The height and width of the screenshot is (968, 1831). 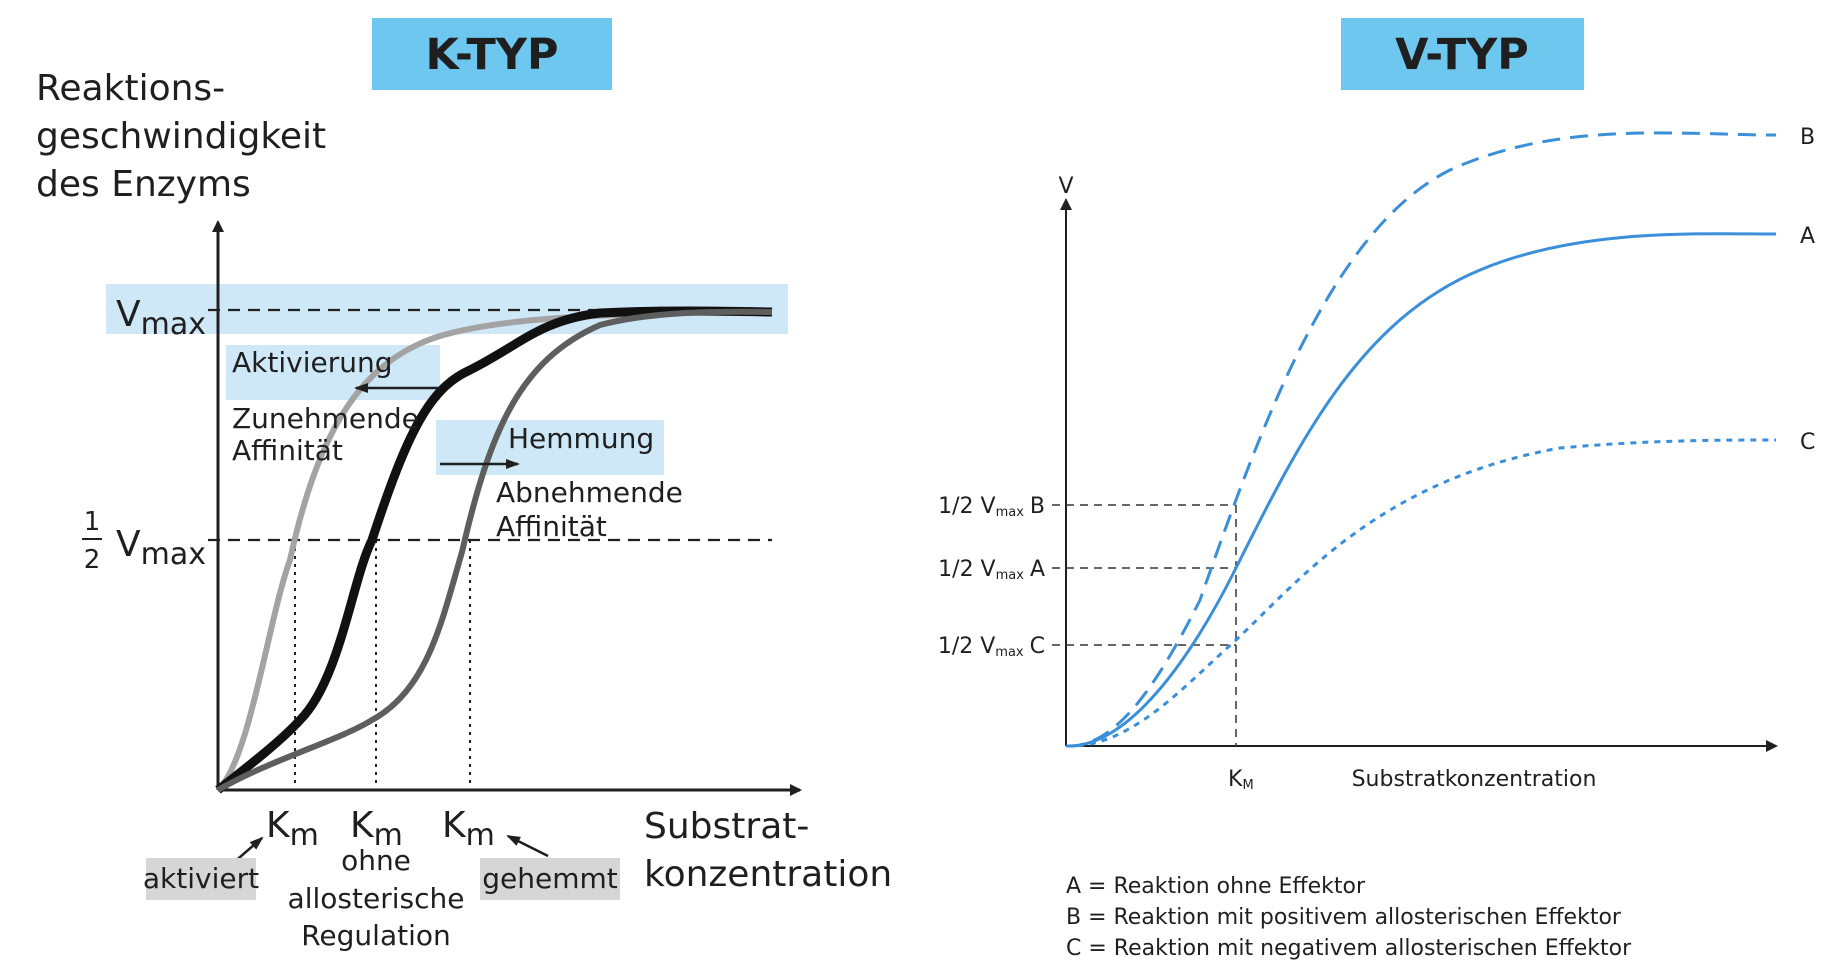 What do you see at coordinates (376, 935) in the screenshot?
I see `normal-note-line-3: Regulation` at bounding box center [376, 935].